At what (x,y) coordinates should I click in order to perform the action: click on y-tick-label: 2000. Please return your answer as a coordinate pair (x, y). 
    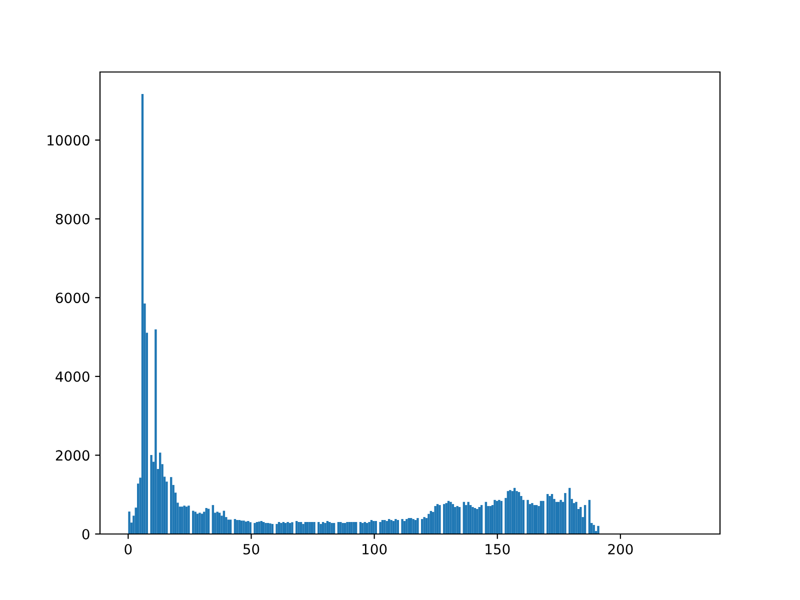
    Looking at the image, I should click on (73, 455).